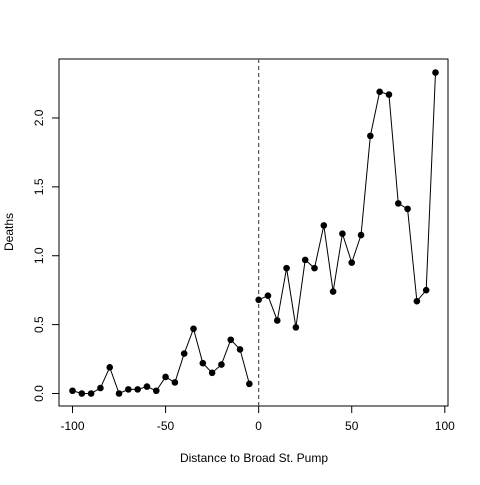 The height and width of the screenshot is (485, 480). What do you see at coordinates (39, 393) in the screenshot?
I see `y-tick-label: 0.0` at bounding box center [39, 393].